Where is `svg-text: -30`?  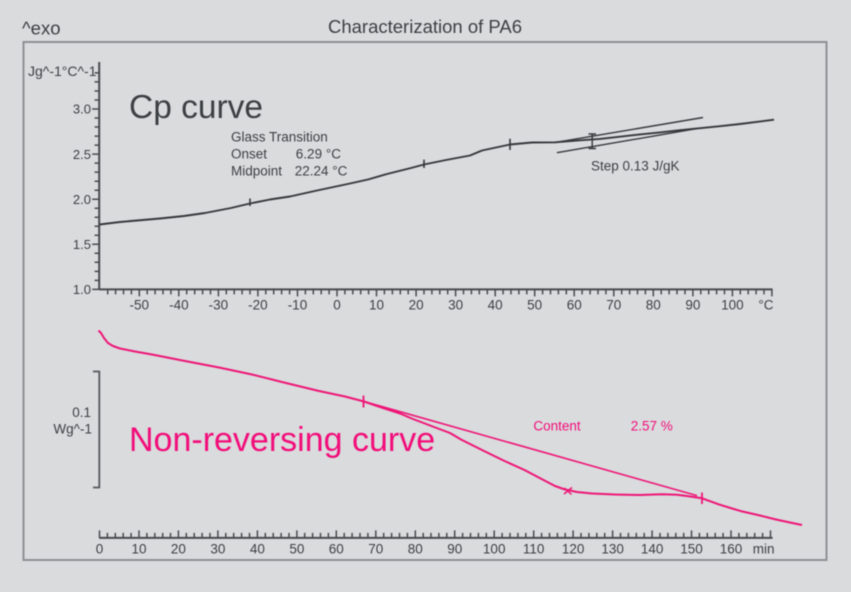
svg-text: -30 is located at coordinates (219, 305).